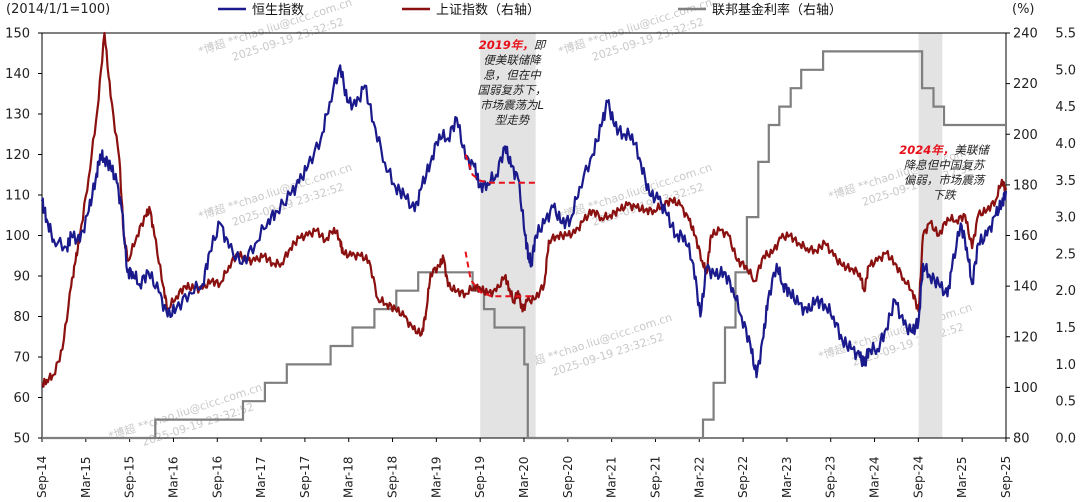 Image resolution: width=1080 pixels, height=502 pixels. Describe the element at coordinates (777, 10) in the screenshot. I see `legend-label-fed: 联邦基金利率（右轴）` at that location.